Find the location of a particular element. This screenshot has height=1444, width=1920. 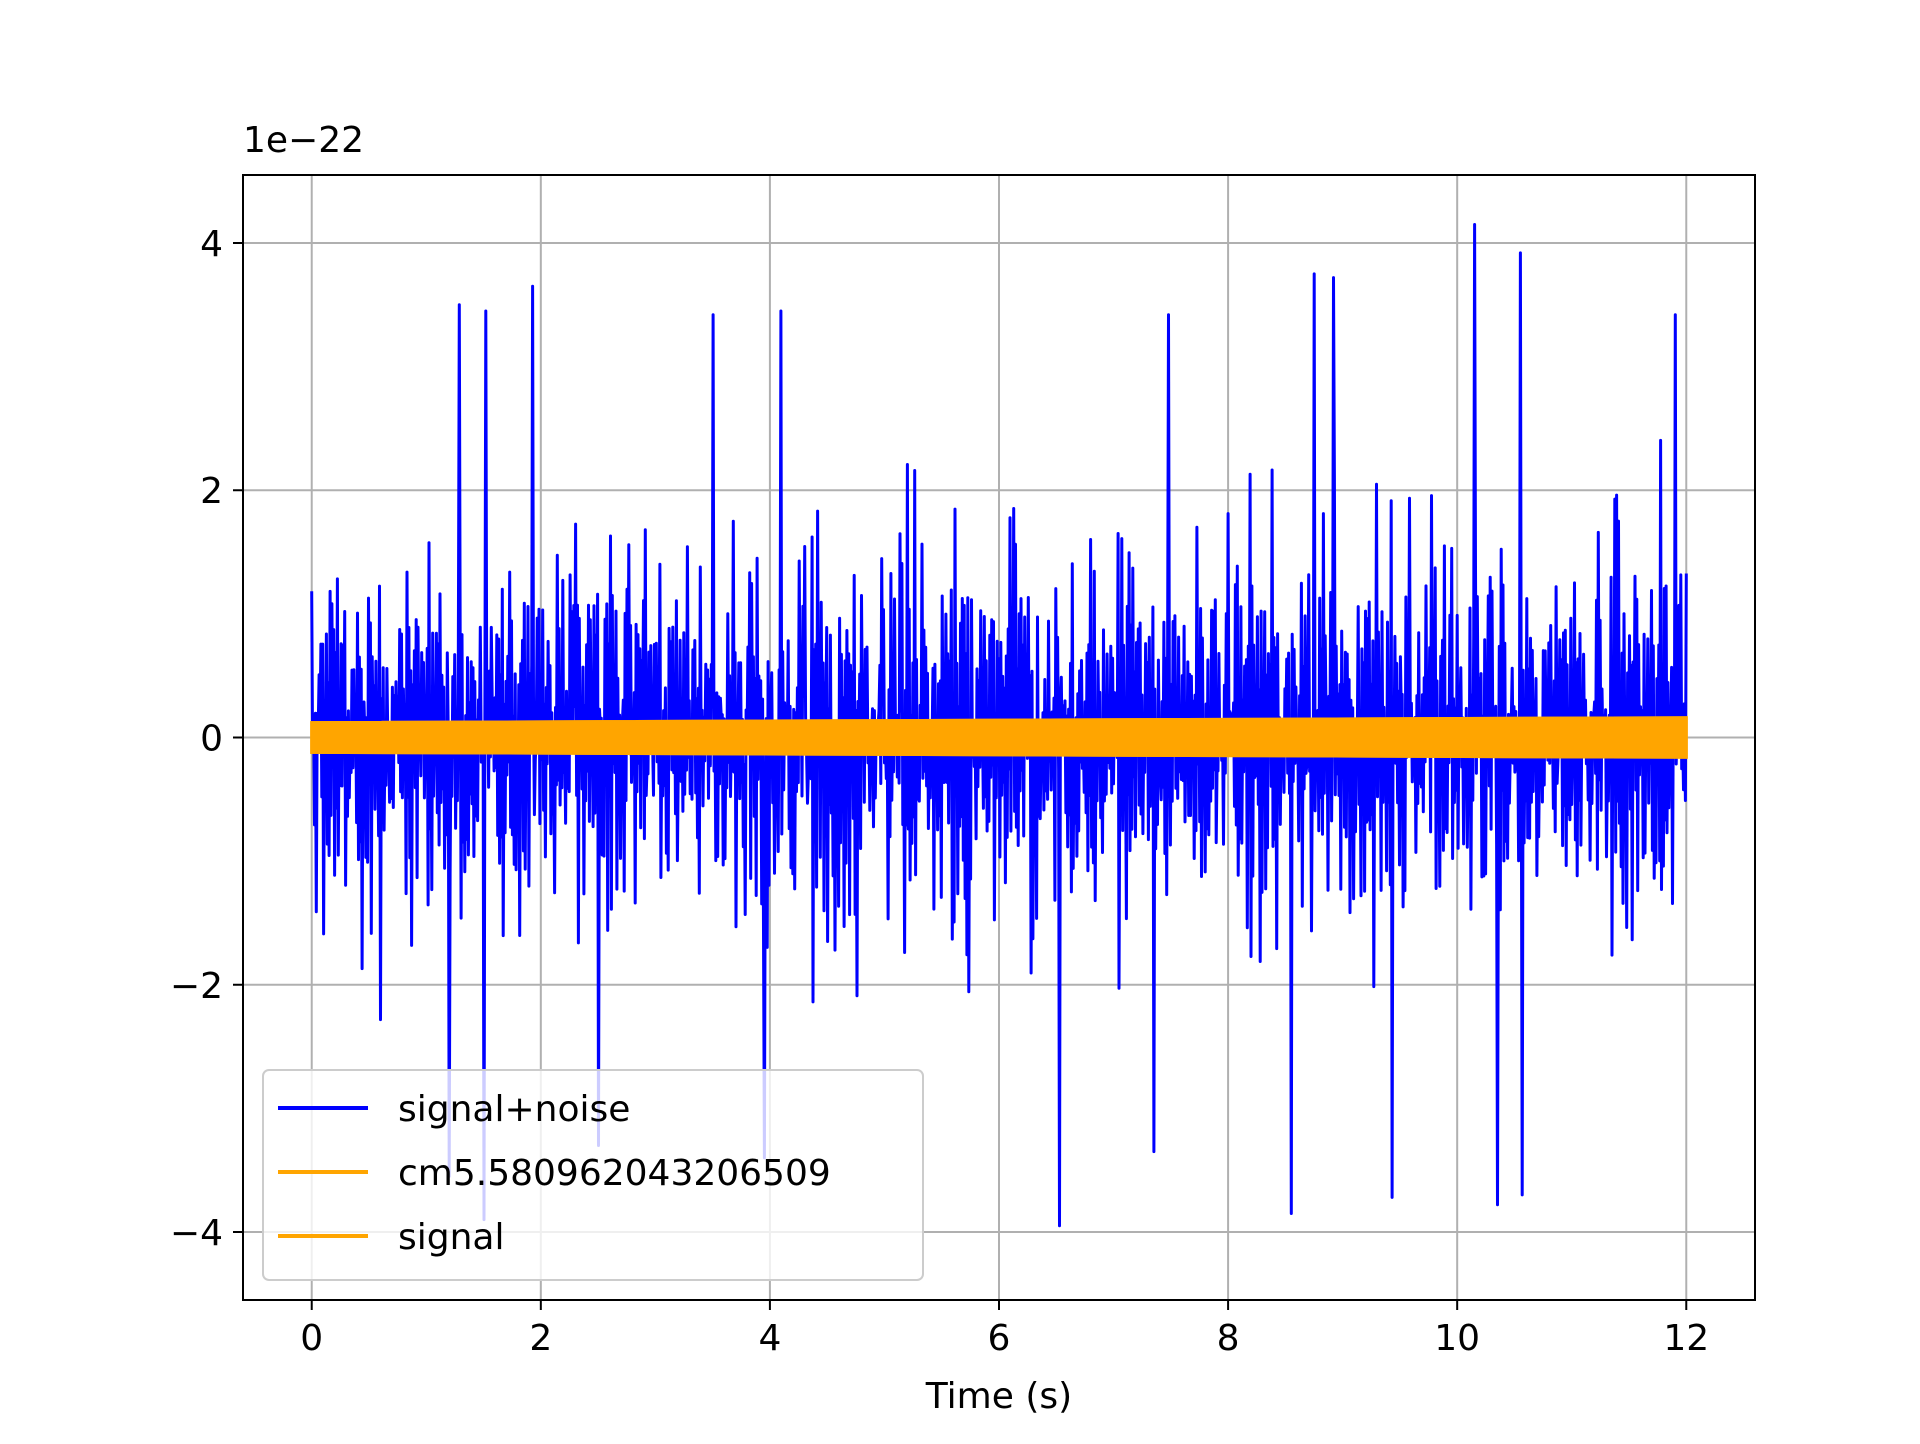

x-tick-label-2: 4 is located at coordinates (769, 1338).